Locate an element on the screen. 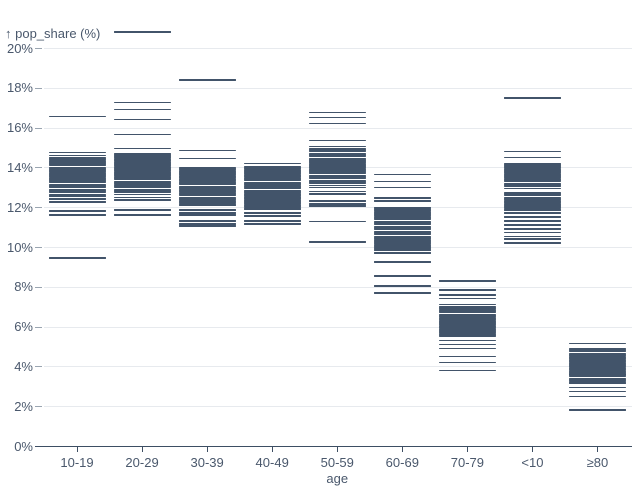  x-tick-label: 10-19 is located at coordinates (77, 462).